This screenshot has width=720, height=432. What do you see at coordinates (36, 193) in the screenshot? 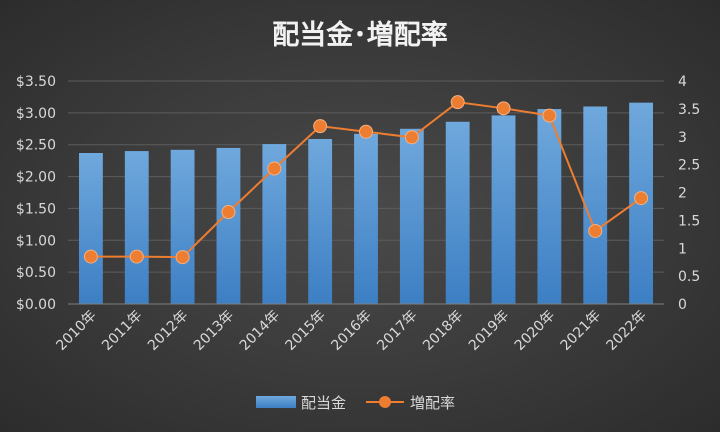
I see `left-axis: $0.00 $0.50 $1.00 $1.50 $2.00 $2.50 $3.00 $3.50` at bounding box center [36, 193].